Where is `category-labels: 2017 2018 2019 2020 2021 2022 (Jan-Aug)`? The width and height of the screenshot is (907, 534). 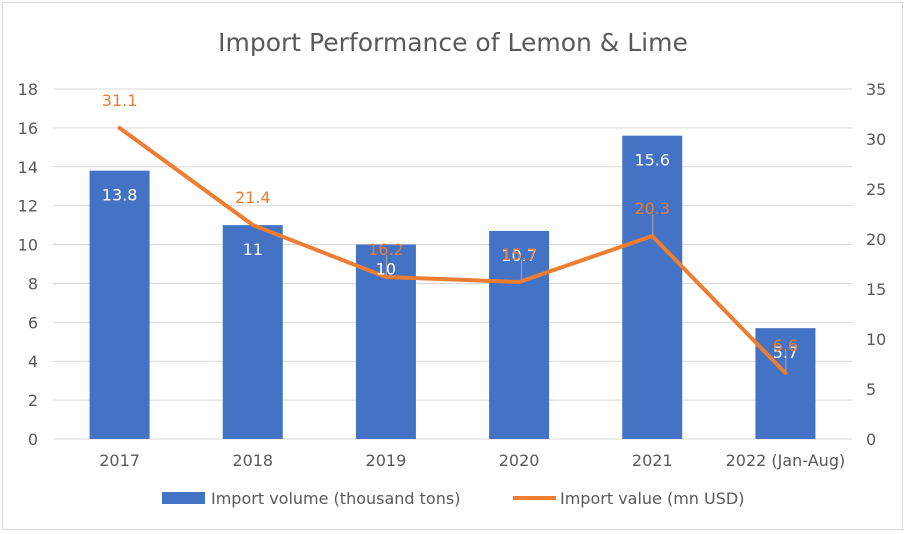
category-labels: 2017 2018 2019 2020 2021 2022 (Jan-Aug) is located at coordinates (472, 460).